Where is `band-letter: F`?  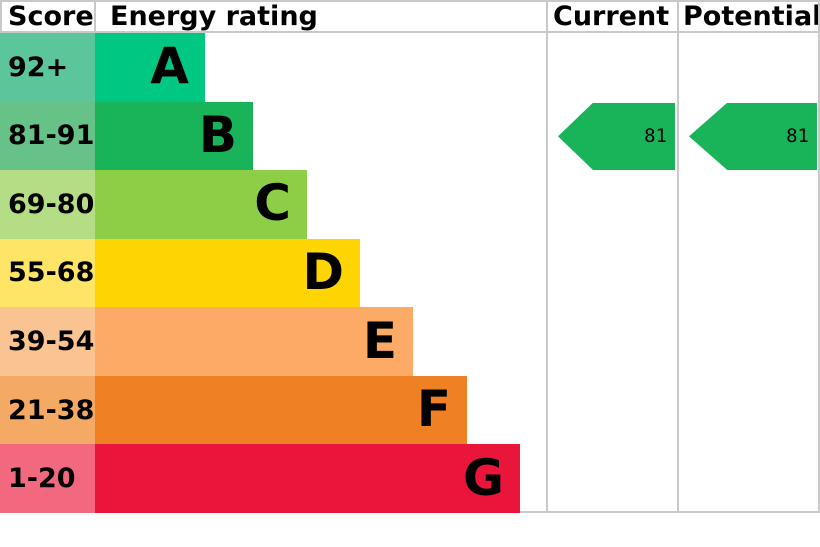 band-letter: F is located at coordinates (433, 409).